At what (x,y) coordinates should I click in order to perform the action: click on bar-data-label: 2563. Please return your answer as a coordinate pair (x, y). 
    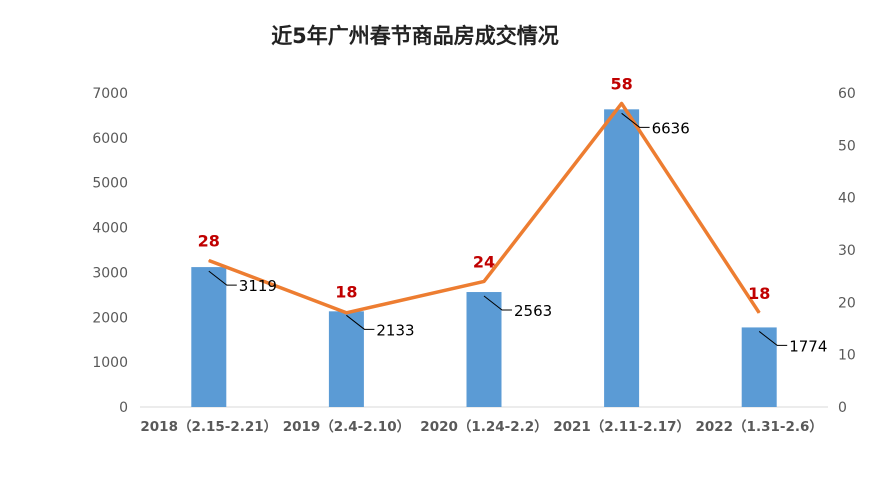
    Looking at the image, I should click on (533, 311).